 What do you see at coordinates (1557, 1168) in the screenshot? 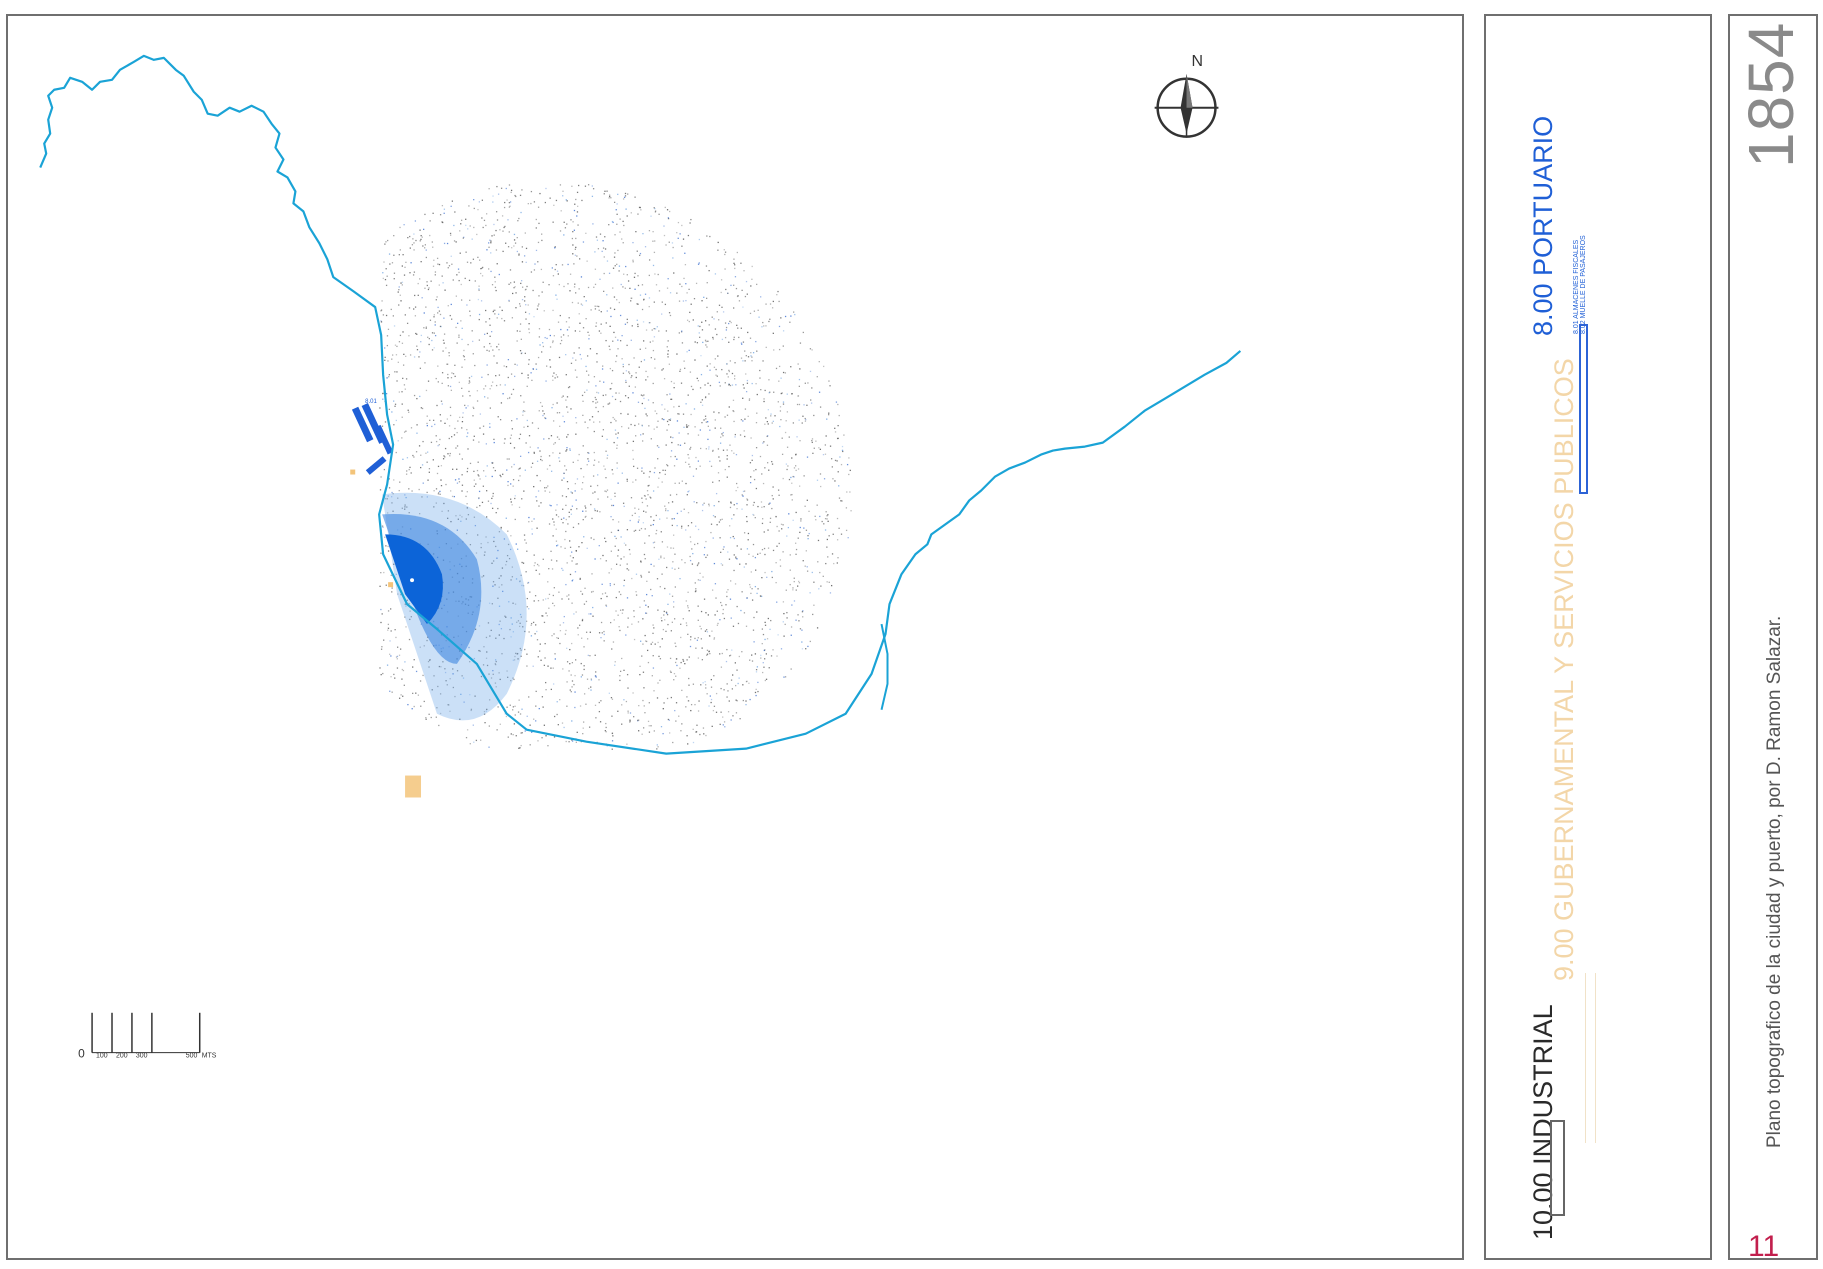
I see `legend-industrial-swatch` at bounding box center [1557, 1168].